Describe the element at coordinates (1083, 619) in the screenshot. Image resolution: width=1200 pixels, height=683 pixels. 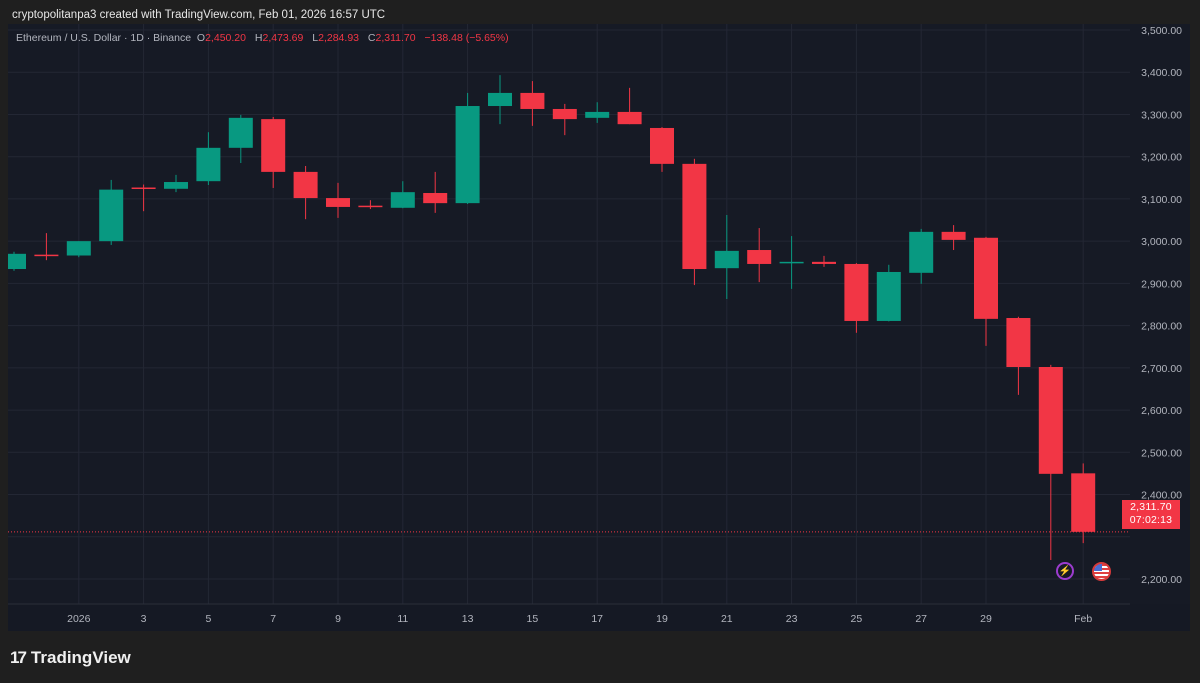
I see `time-axis-label: Feb` at that location.